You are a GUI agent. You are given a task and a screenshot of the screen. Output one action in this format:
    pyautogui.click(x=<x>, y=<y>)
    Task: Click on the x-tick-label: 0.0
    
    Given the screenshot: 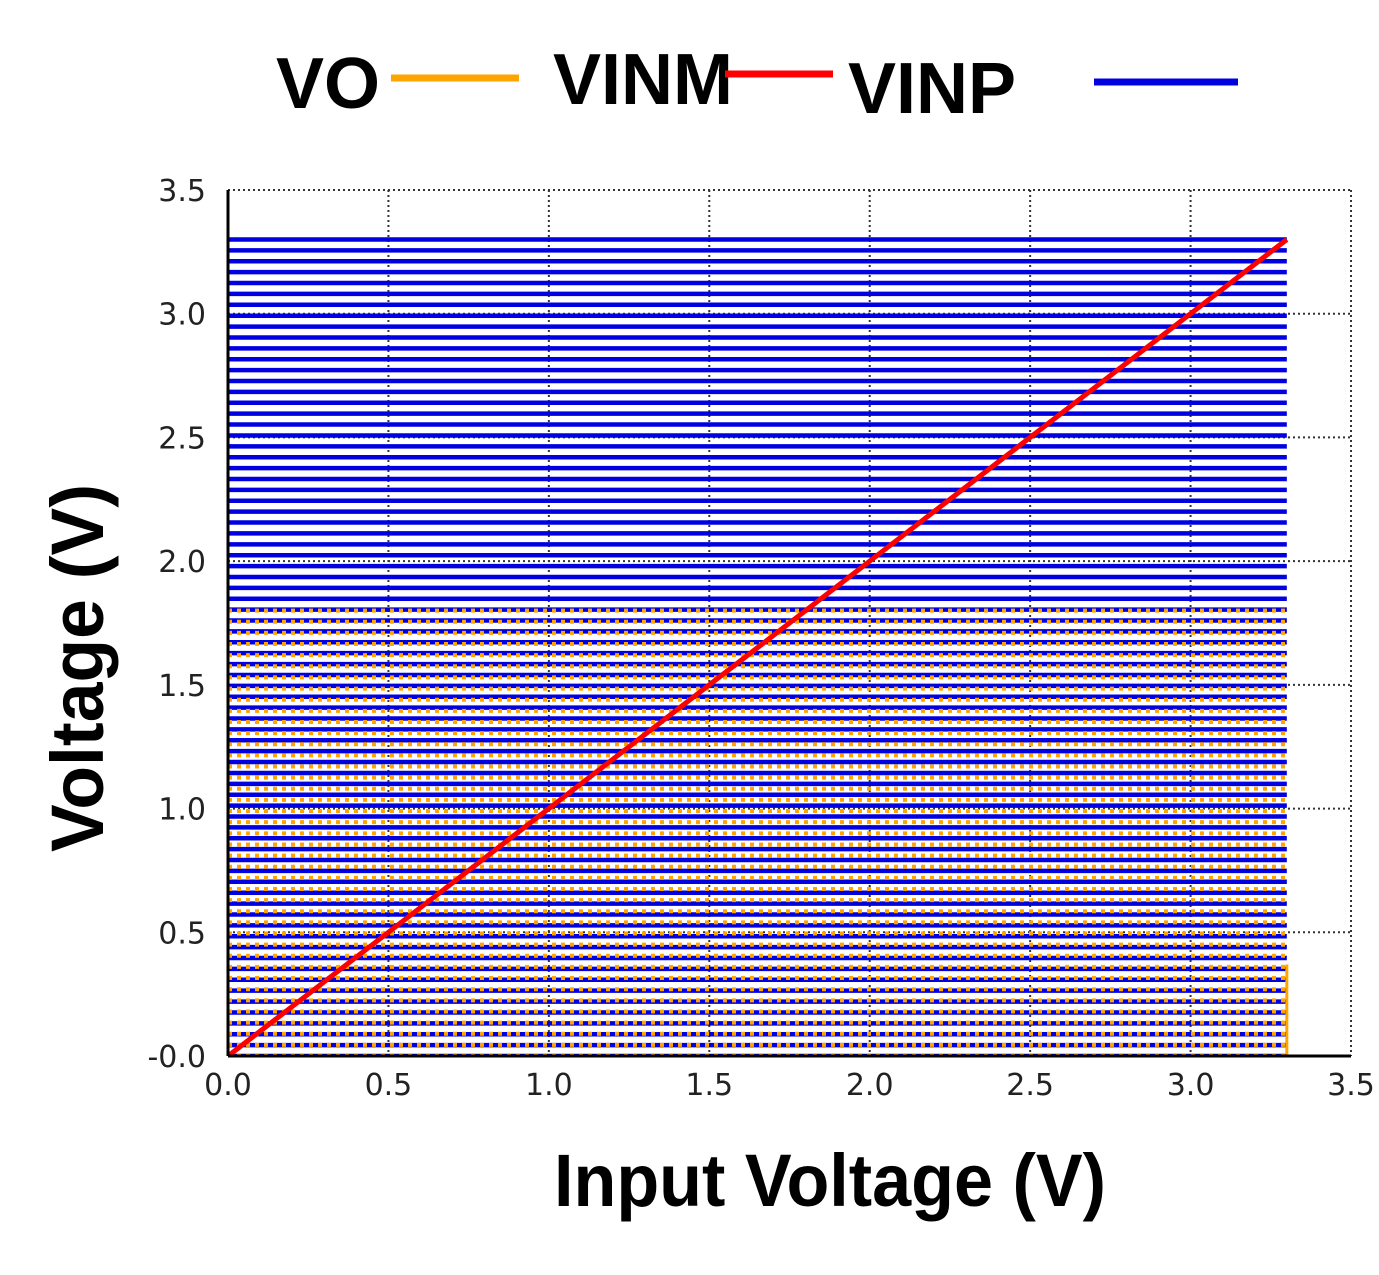 What is the action you would take?
    pyautogui.click(x=228, y=1085)
    